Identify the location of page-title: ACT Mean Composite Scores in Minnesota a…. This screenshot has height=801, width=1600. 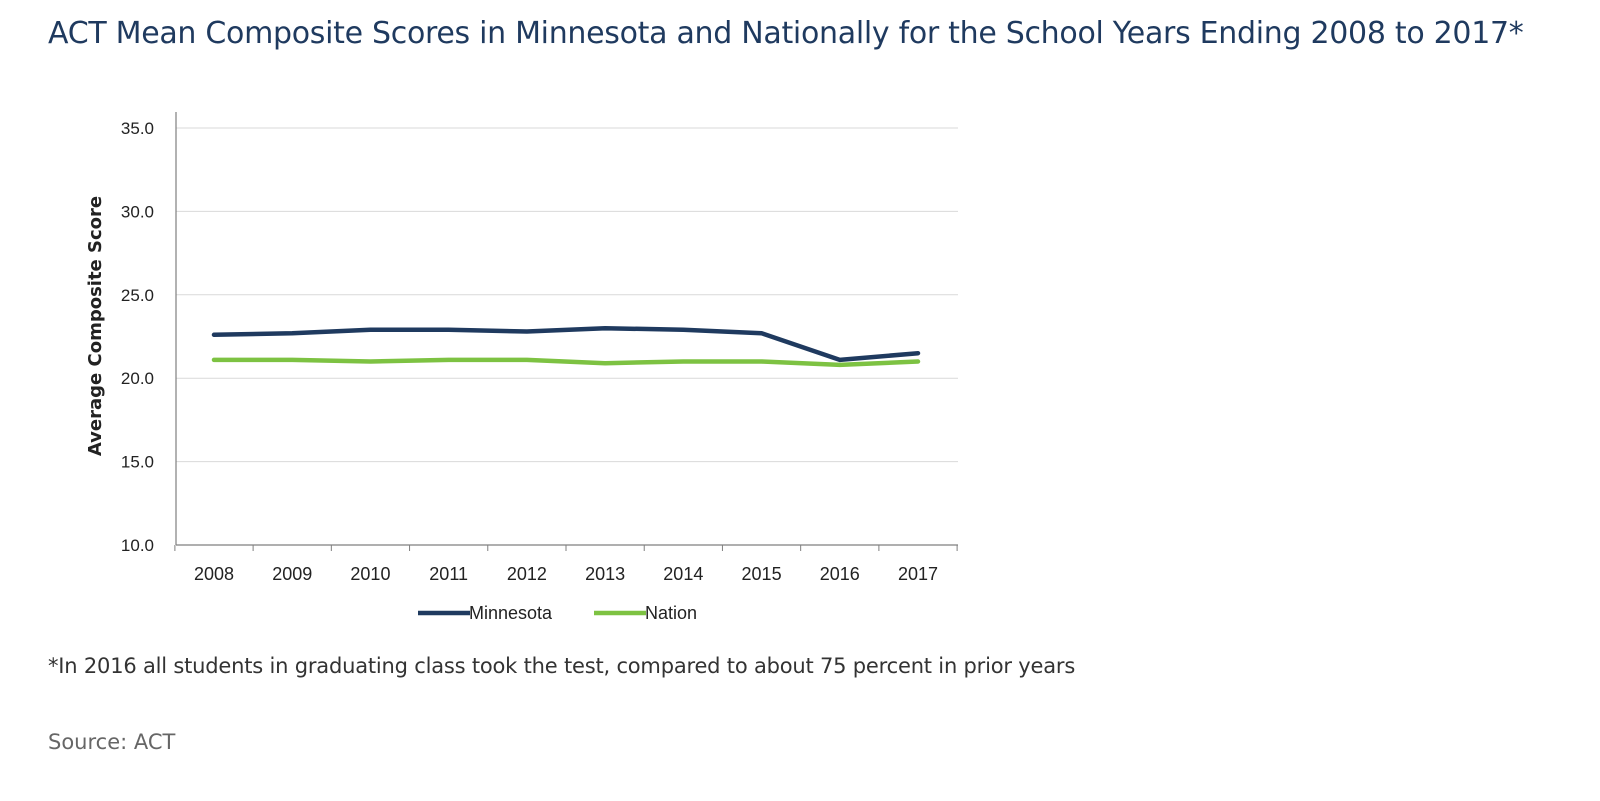
(786, 33).